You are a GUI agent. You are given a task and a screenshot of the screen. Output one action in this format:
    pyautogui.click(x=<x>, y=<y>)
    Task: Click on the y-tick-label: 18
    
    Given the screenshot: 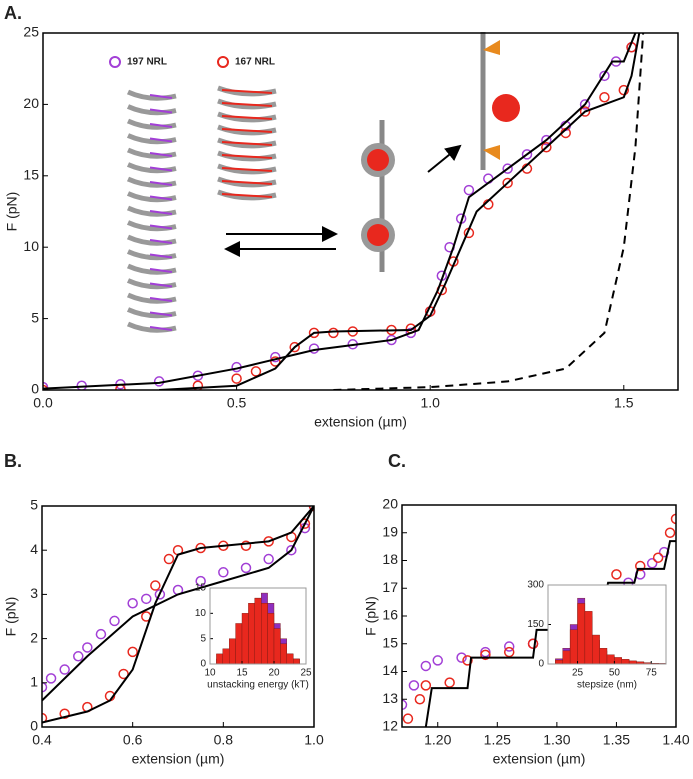 What is the action you would take?
    pyautogui.click(x=390, y=559)
    